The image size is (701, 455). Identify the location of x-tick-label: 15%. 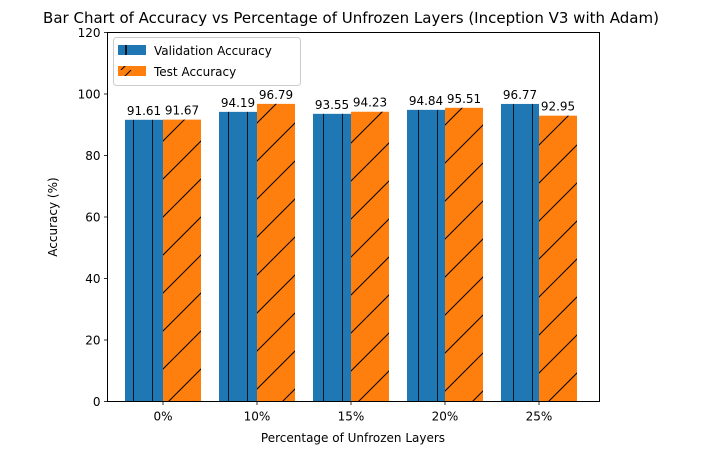
(351, 417).